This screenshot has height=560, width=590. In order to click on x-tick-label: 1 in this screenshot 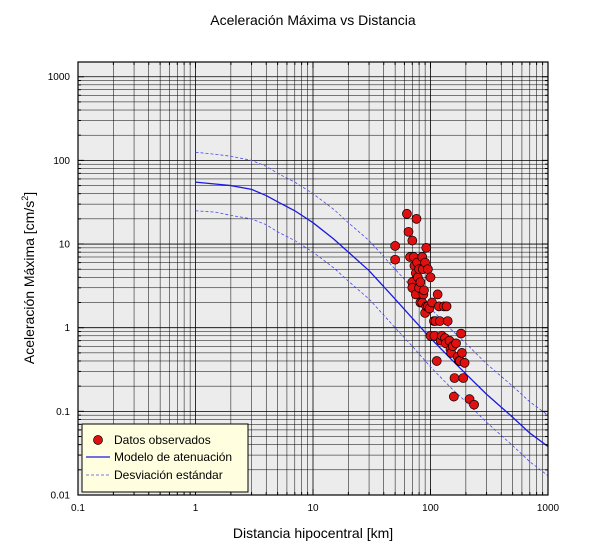, I will do `click(196, 508)`.